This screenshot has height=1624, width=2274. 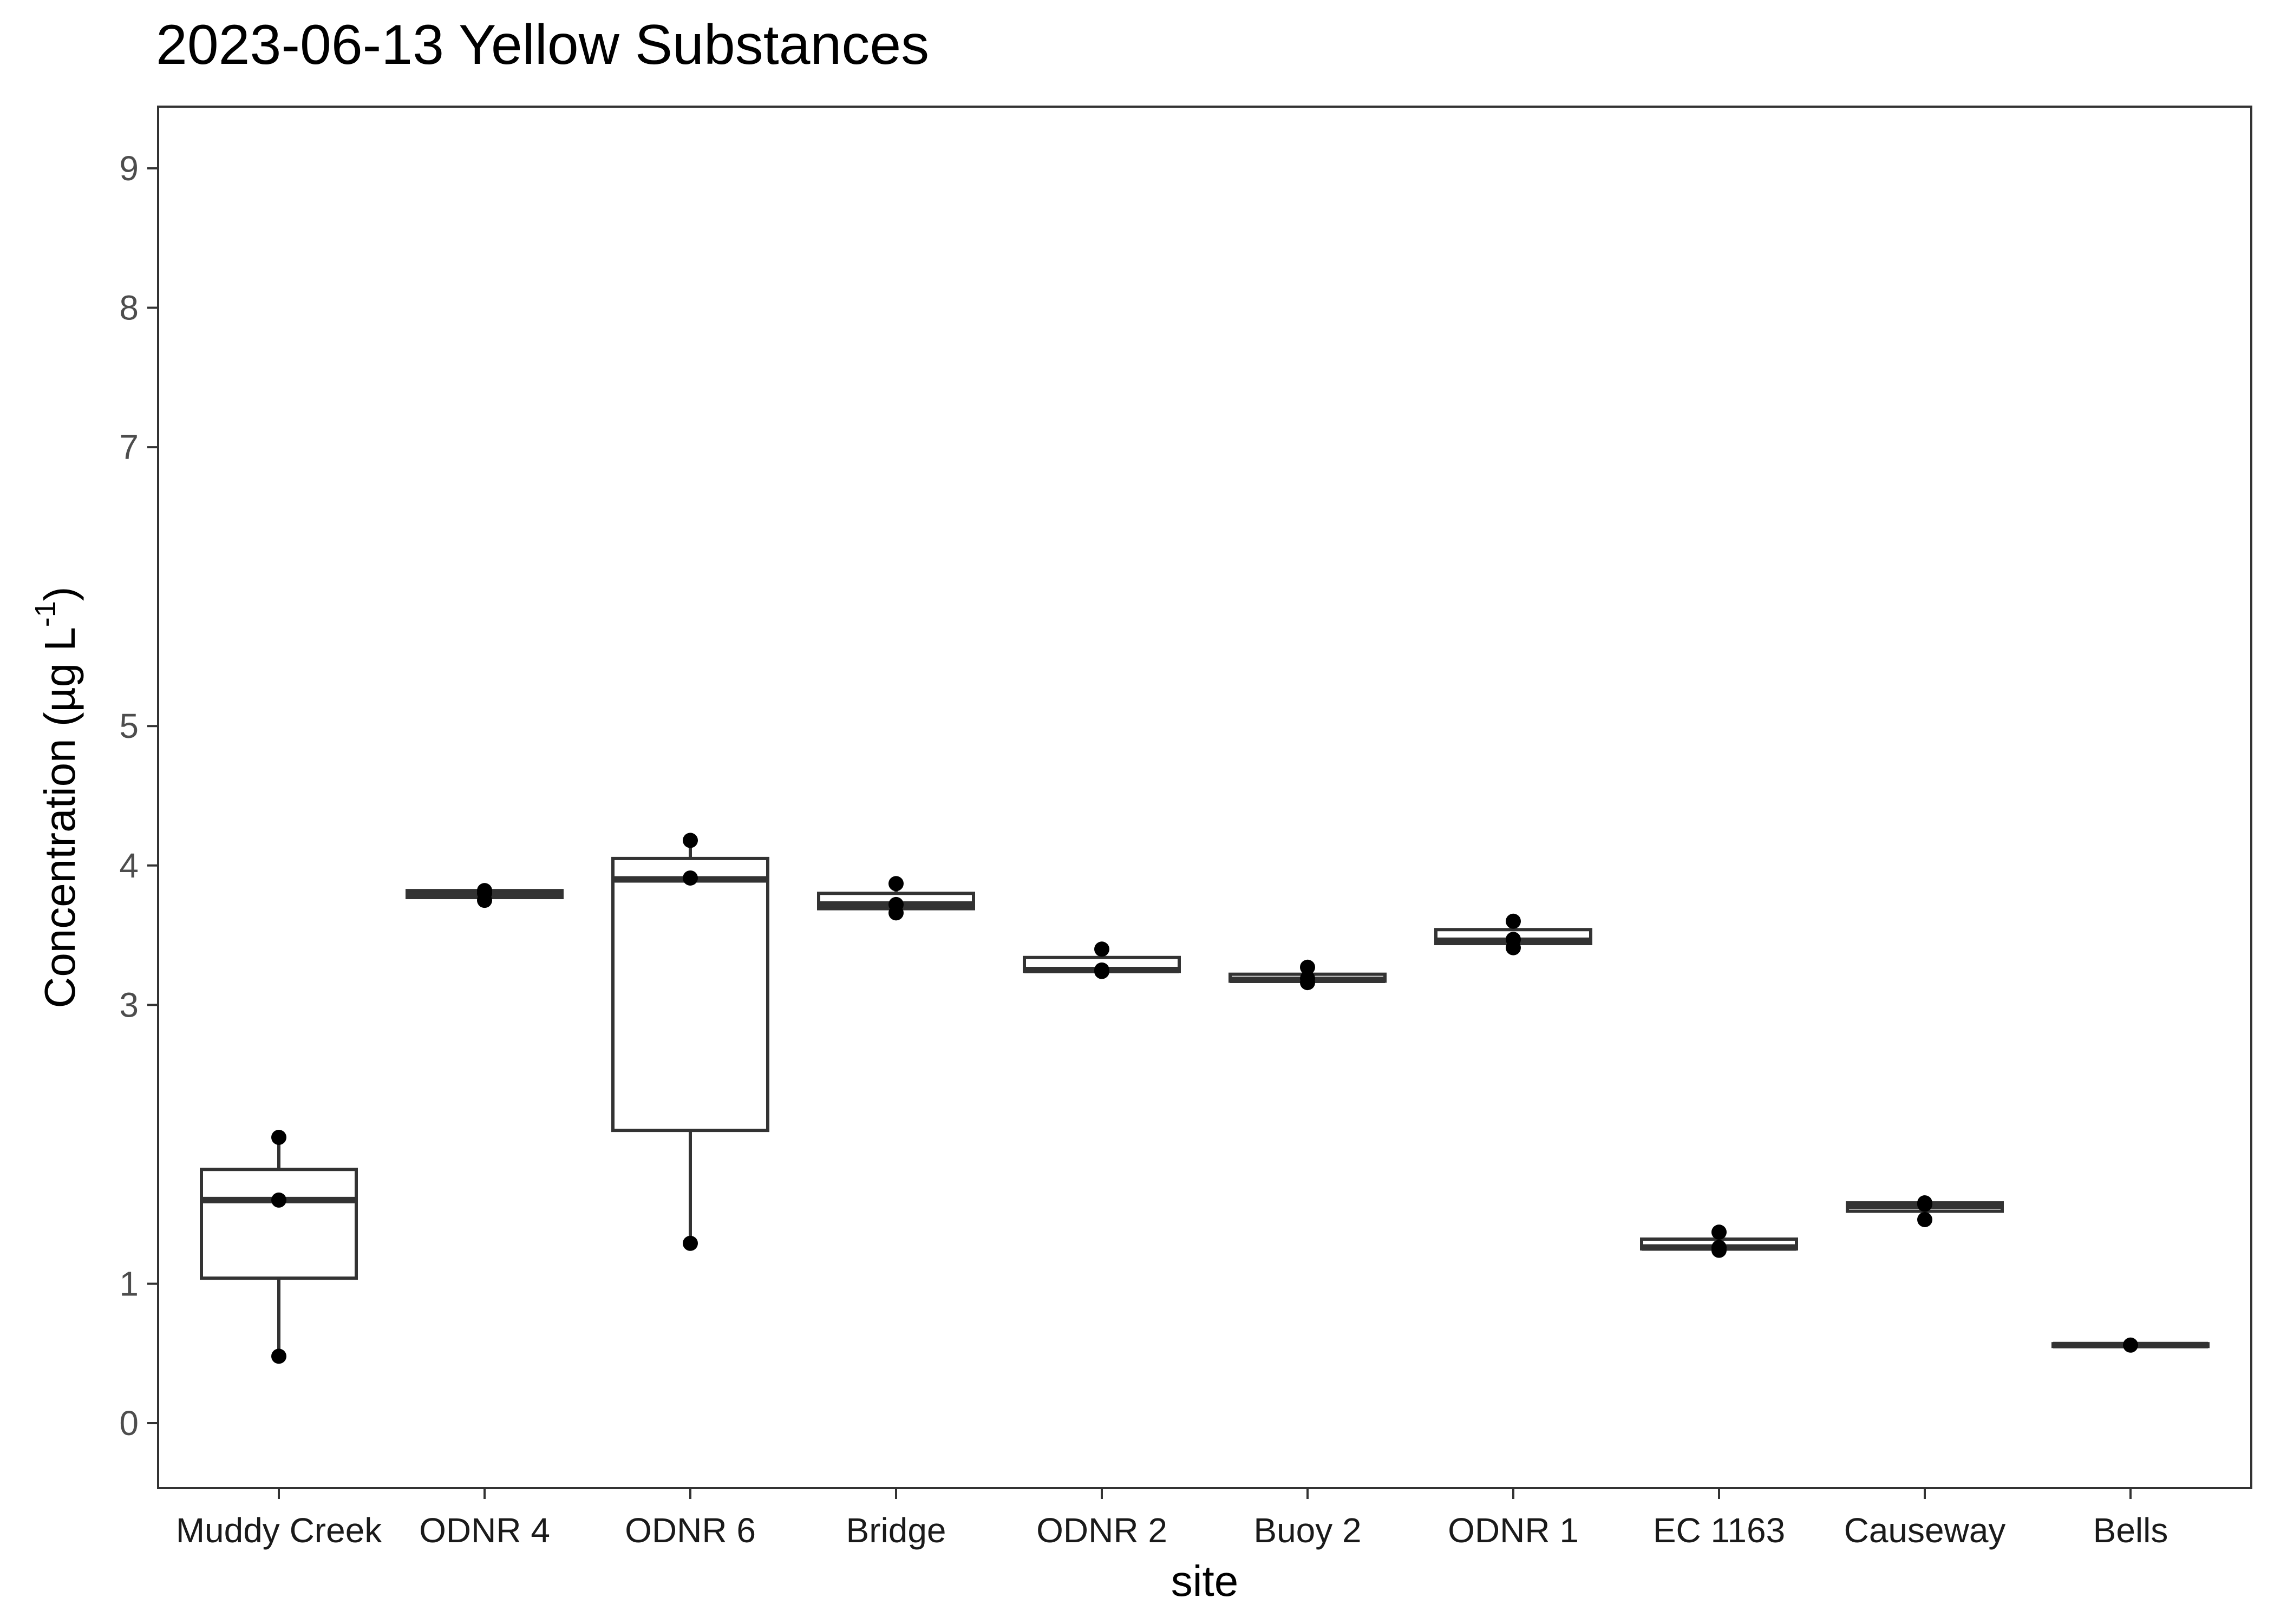 What do you see at coordinates (129, 309) in the screenshot?
I see `y-tick-label: 8` at bounding box center [129, 309].